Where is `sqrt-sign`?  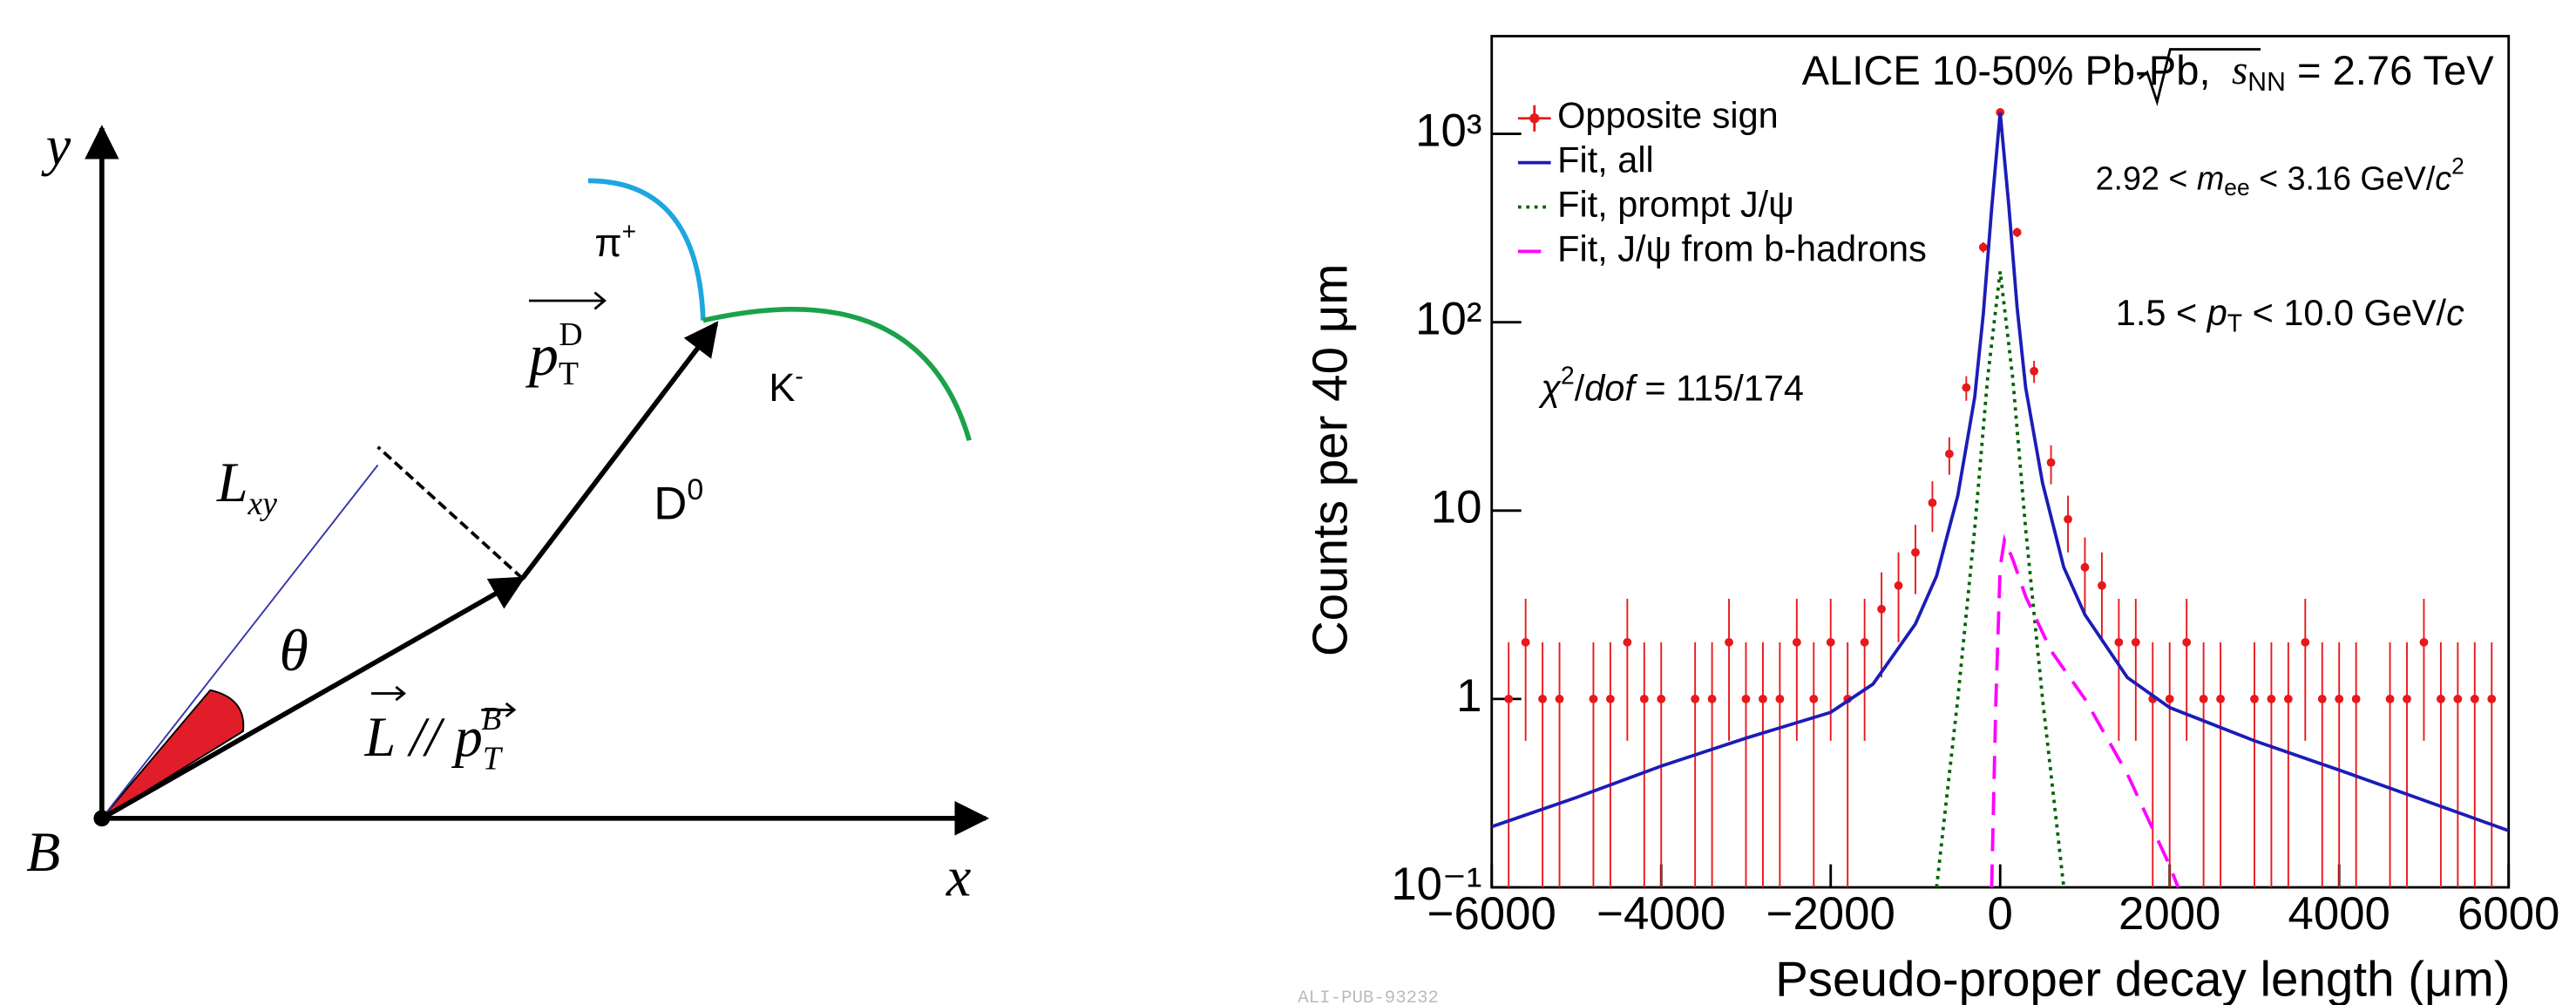 sqrt-sign is located at coordinates (2199, 77).